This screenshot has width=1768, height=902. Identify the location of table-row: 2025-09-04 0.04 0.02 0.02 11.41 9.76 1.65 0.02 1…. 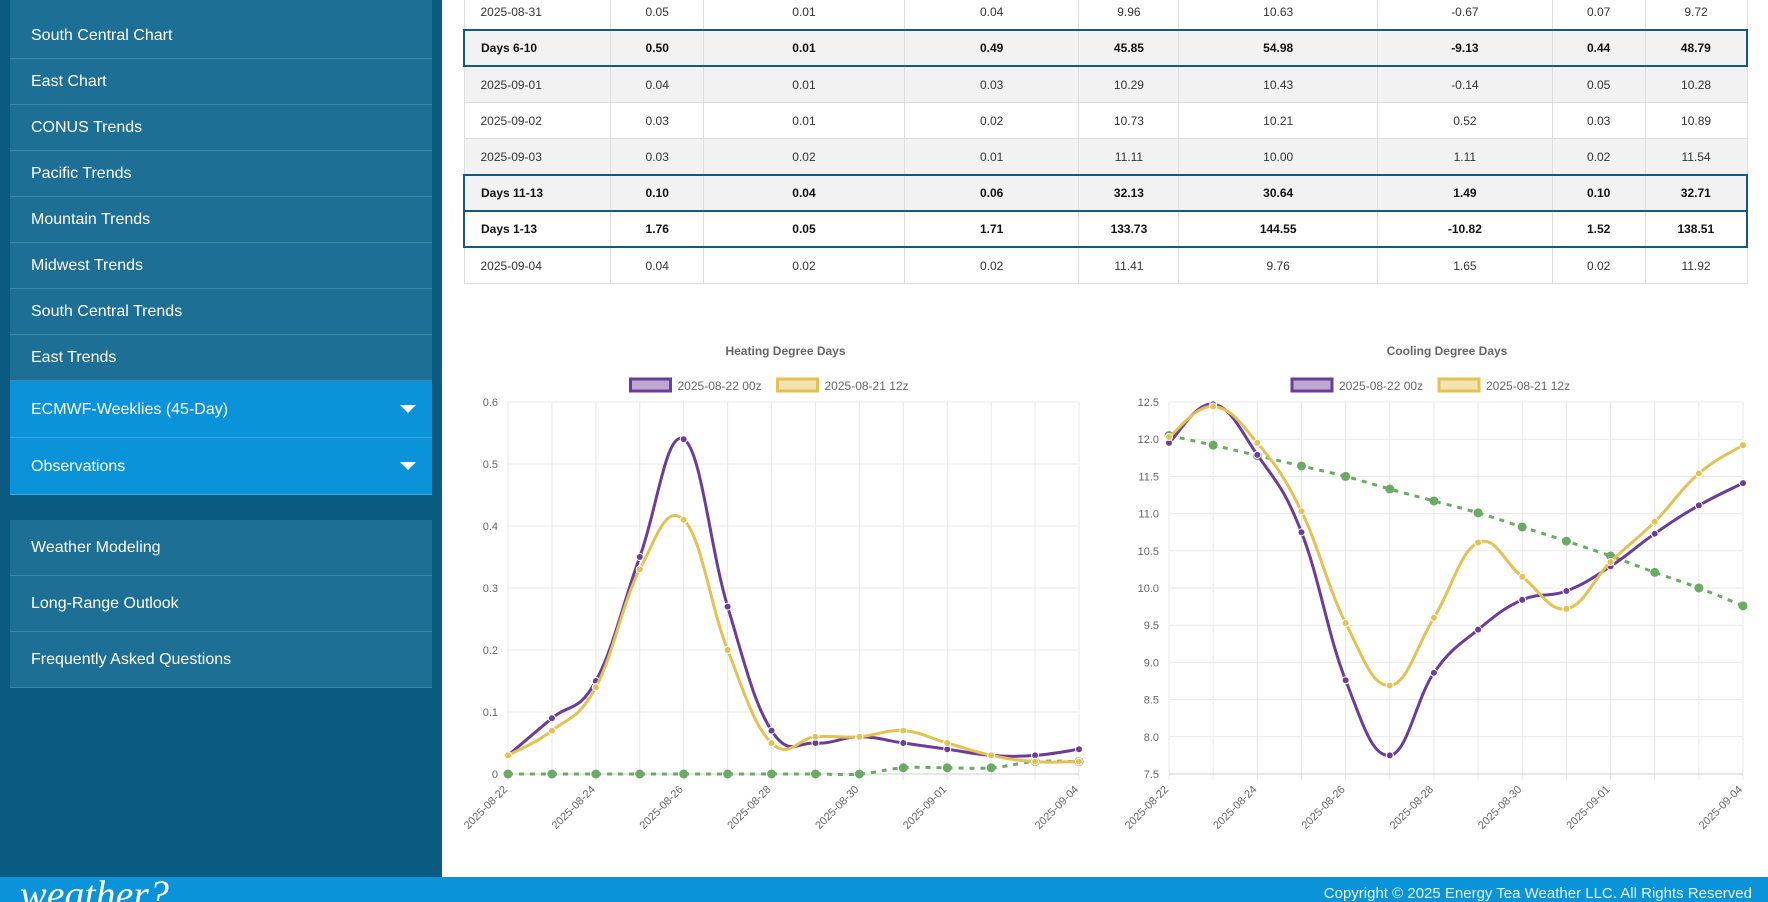
(1105, 265).